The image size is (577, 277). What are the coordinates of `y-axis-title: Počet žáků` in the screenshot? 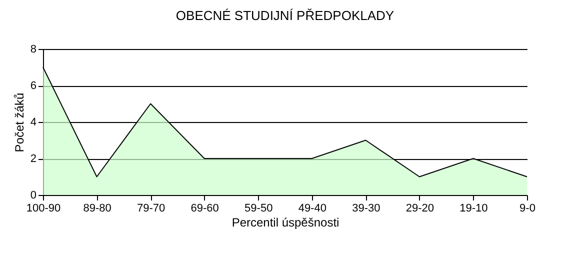 It's located at (19, 122).